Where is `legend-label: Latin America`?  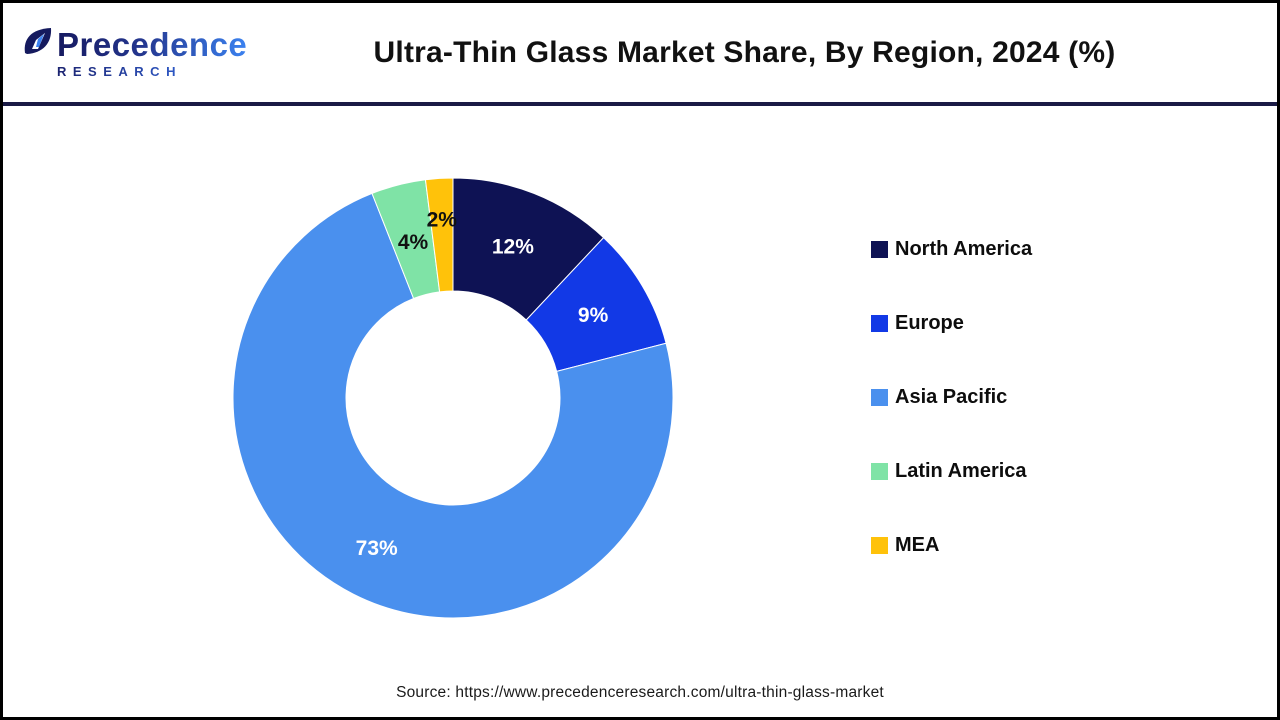 legend-label: Latin America is located at coordinates (961, 471).